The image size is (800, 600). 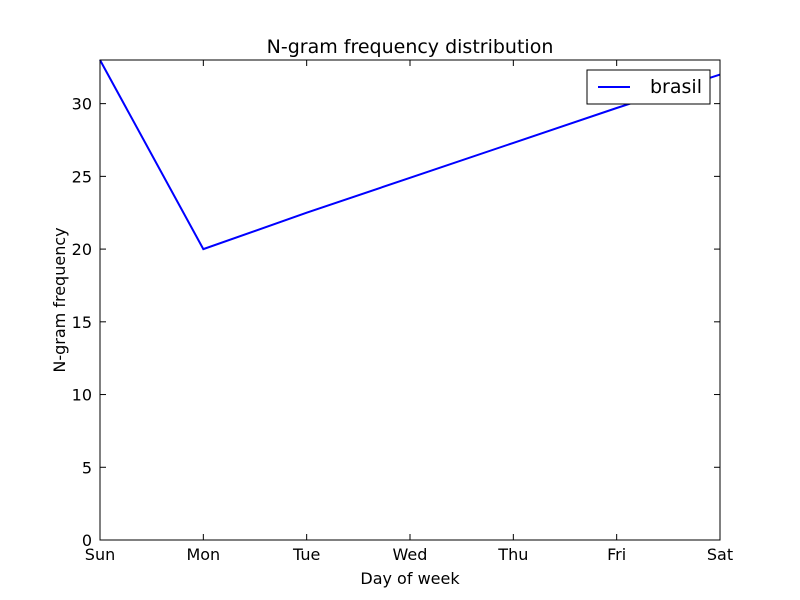 What do you see at coordinates (410, 554) in the screenshot?
I see `x-tick-label: Wed` at bounding box center [410, 554].